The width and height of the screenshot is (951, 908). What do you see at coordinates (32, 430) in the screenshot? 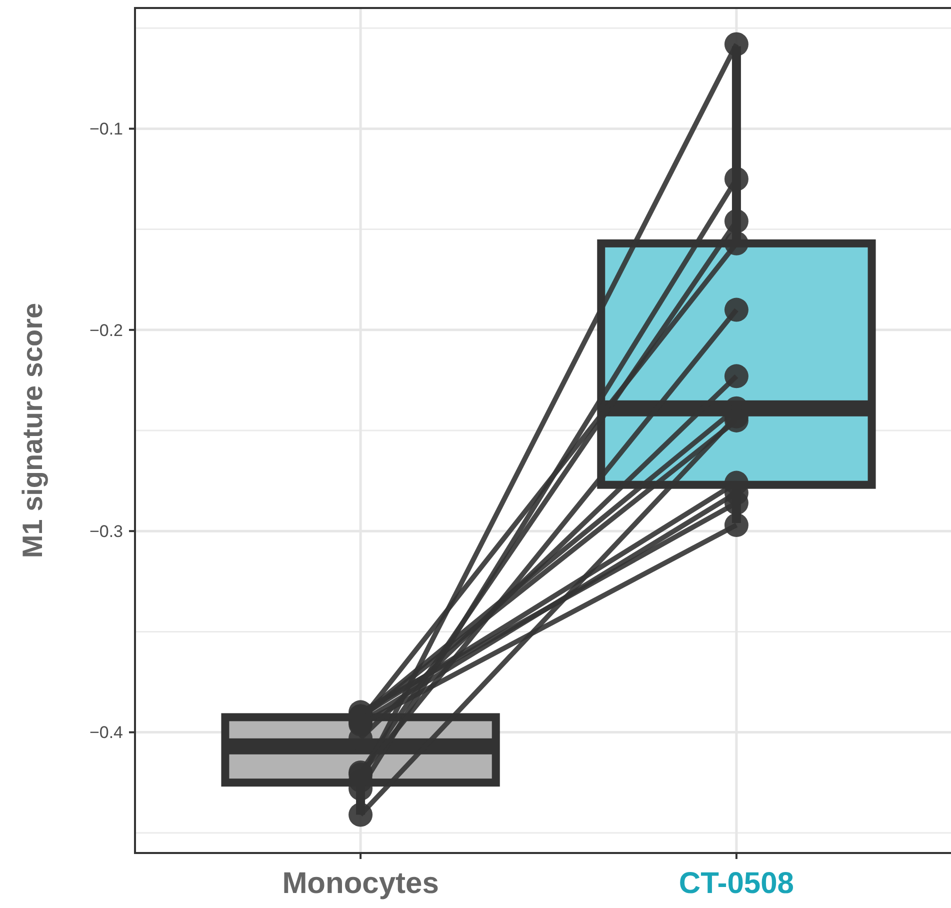
I see `y-axis-title: M1 signature score` at bounding box center [32, 430].